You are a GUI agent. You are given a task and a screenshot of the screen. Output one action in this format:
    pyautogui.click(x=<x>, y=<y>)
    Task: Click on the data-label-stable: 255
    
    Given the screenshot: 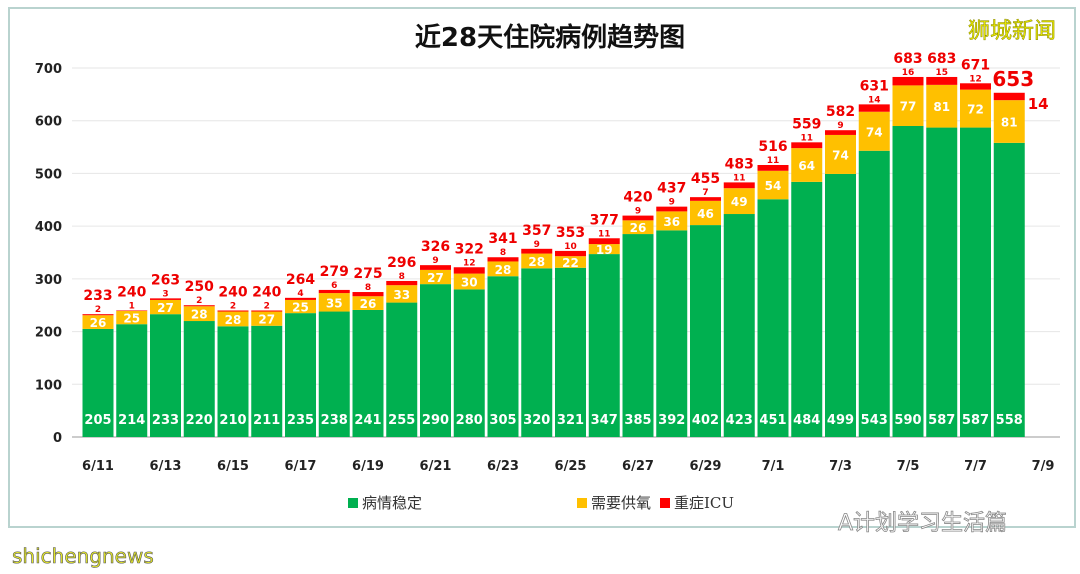 What is the action you would take?
    pyautogui.click(x=401, y=420)
    